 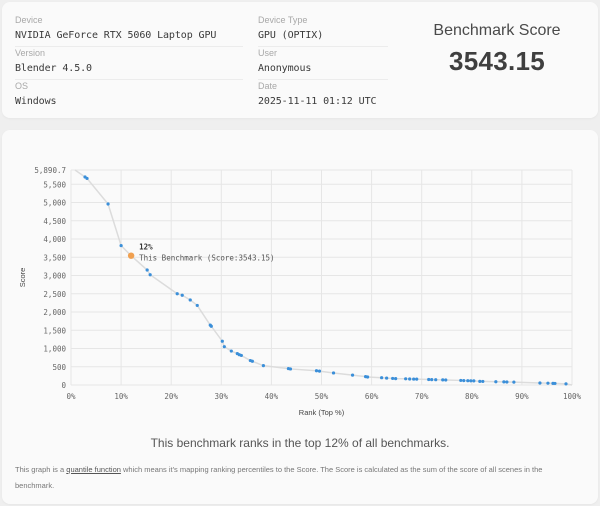 What do you see at coordinates (206, 258) in the screenshot?
I see `highlight-score-label: This Benchmark (Score:3543.15)` at bounding box center [206, 258].